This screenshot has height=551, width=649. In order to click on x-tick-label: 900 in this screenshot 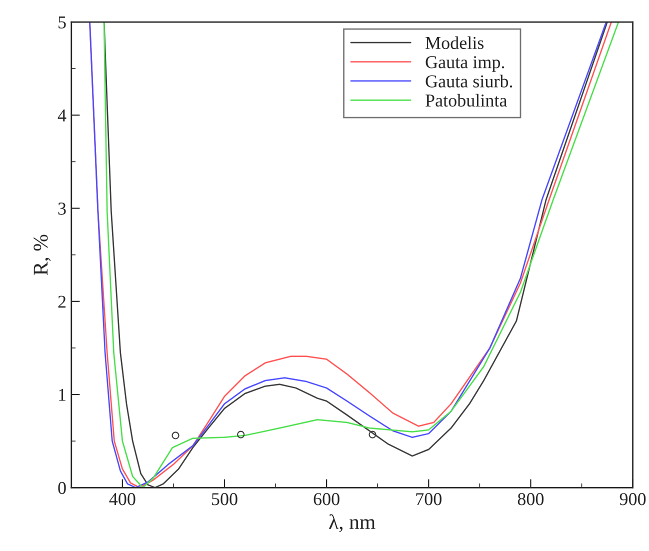, I will do `click(633, 499)`.